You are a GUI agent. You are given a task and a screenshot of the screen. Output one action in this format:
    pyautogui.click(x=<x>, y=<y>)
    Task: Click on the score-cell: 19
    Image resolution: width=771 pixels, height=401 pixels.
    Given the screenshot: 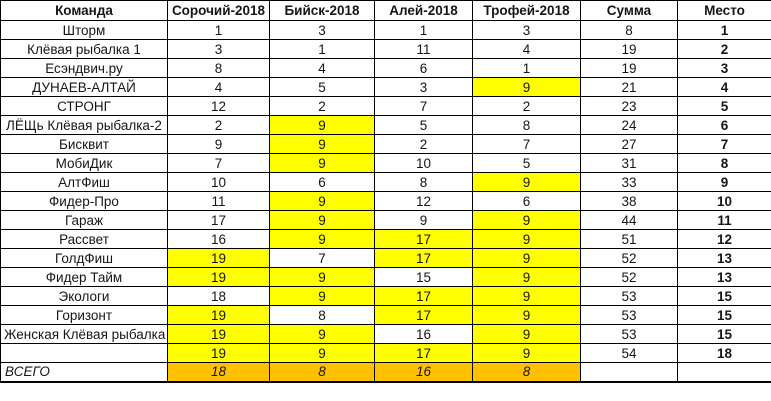 What is the action you would take?
    pyautogui.click(x=218, y=334)
    